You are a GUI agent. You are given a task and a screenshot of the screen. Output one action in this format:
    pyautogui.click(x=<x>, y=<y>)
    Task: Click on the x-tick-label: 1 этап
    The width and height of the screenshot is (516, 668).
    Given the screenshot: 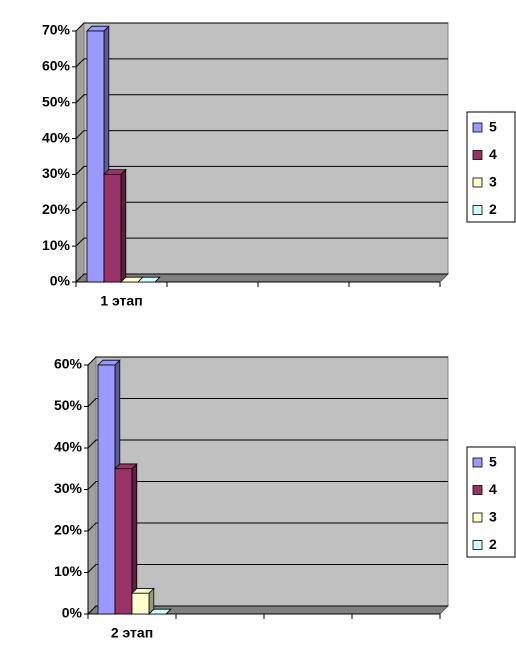 What is the action you would take?
    pyautogui.click(x=121, y=301)
    